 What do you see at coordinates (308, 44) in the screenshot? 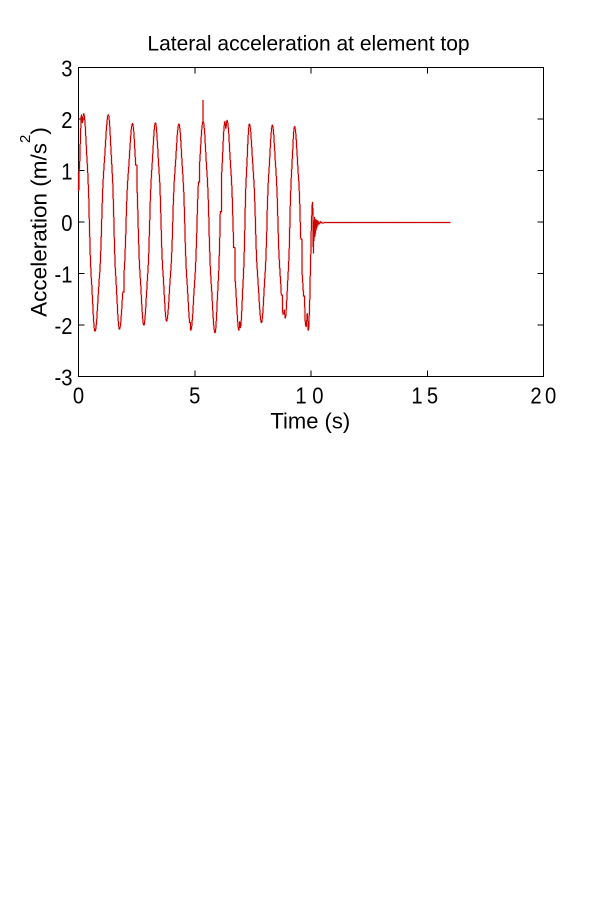
I see `svg-text:Lateral acceleration at elemen: Lateral acceleration at element top` at bounding box center [308, 44].